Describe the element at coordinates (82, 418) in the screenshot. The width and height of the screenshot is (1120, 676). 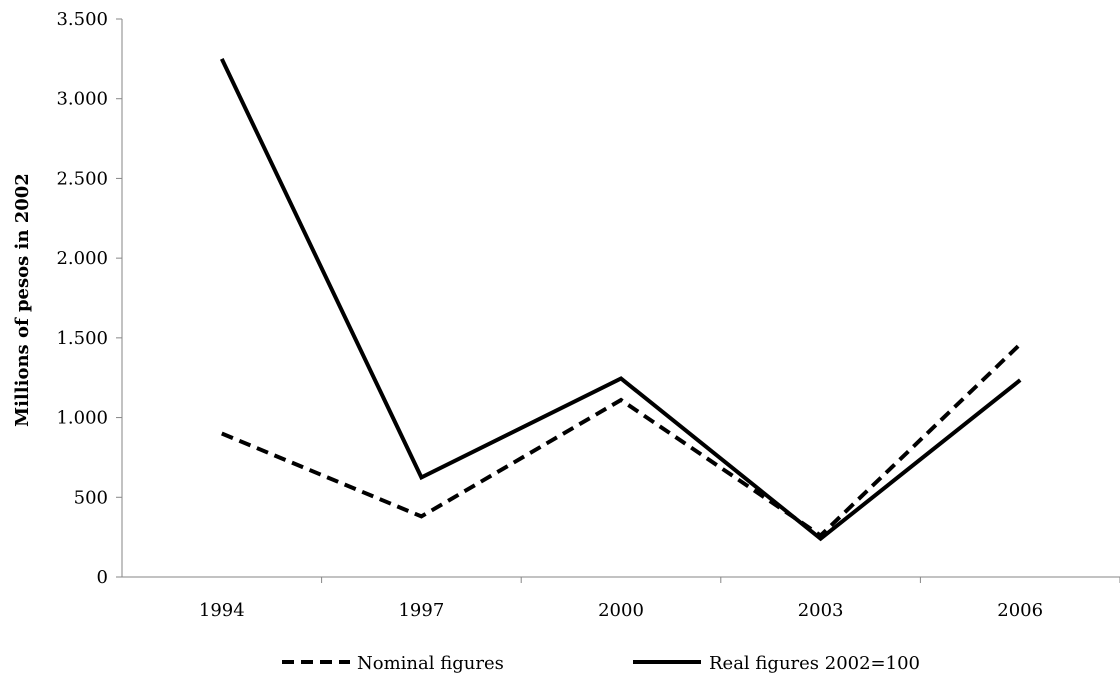
I see `y-tick-label: 1.000` at that location.